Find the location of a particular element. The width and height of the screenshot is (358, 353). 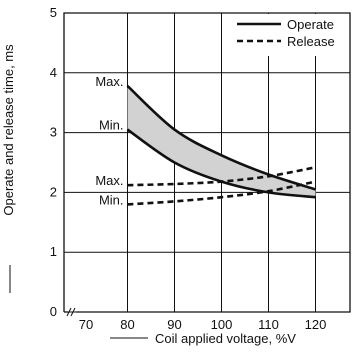

legend-box is located at coordinates (290, 35).